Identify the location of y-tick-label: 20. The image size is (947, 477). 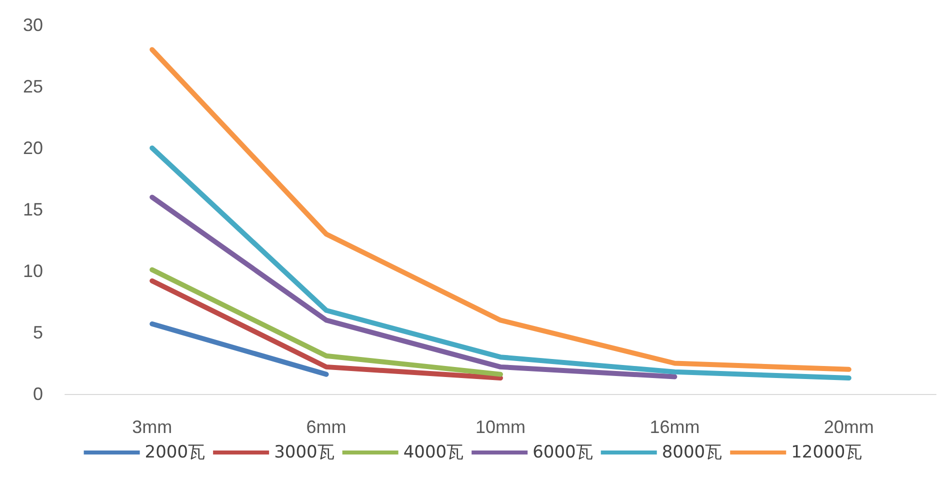
(32, 148).